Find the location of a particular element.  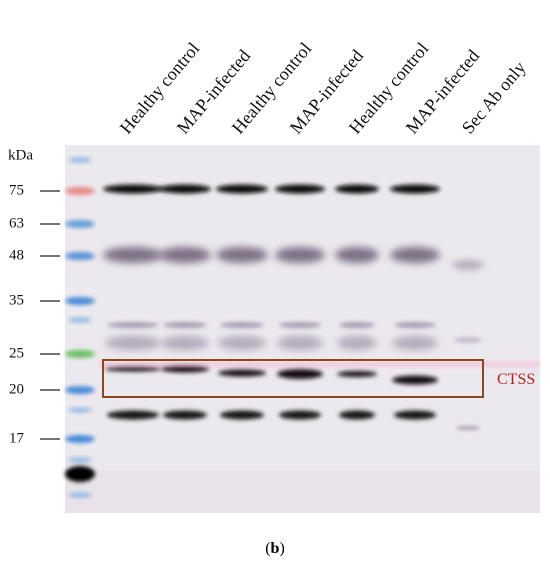

marker-label: 48 is located at coordinates (16, 255).